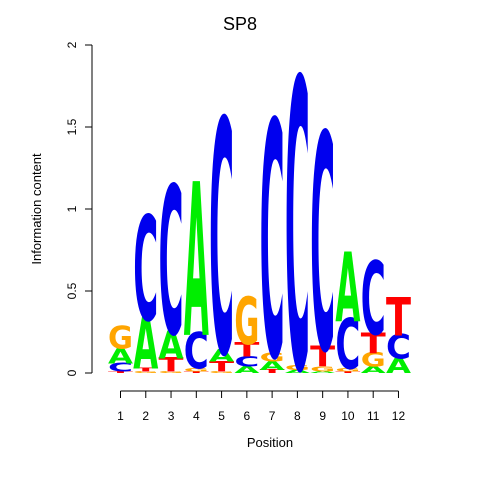 The image size is (480, 480). I want to click on letter-stack: AGC, so click(297, 230).